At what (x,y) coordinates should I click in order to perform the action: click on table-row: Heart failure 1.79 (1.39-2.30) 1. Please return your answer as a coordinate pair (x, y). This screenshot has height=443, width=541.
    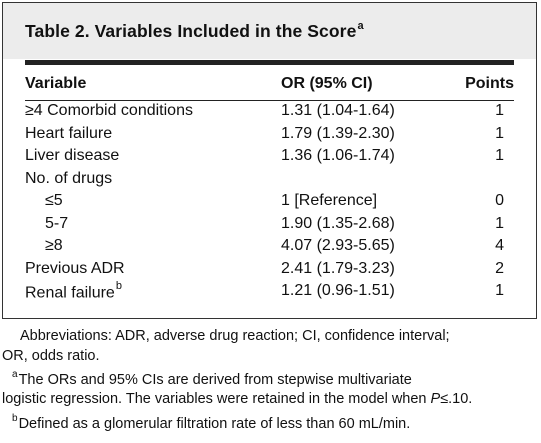
    Looking at the image, I should click on (269, 136).